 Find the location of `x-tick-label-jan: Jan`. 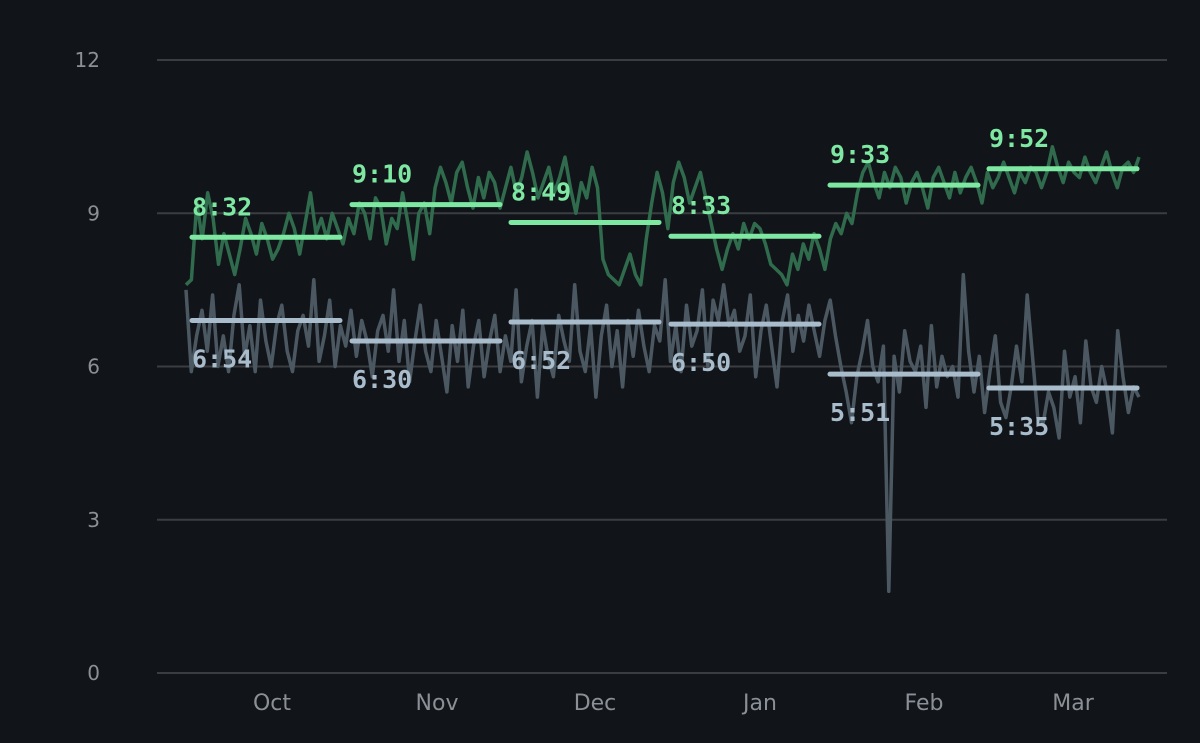

x-tick-label-jan: Jan is located at coordinates (759, 703).